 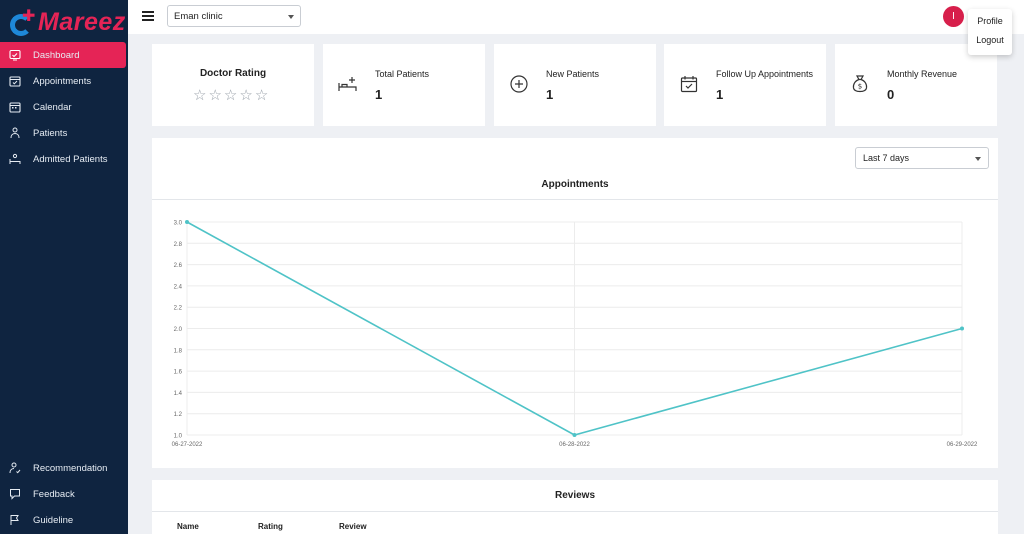 I want to click on sidebar-item-label: Admitted Patients, so click(x=70, y=159).